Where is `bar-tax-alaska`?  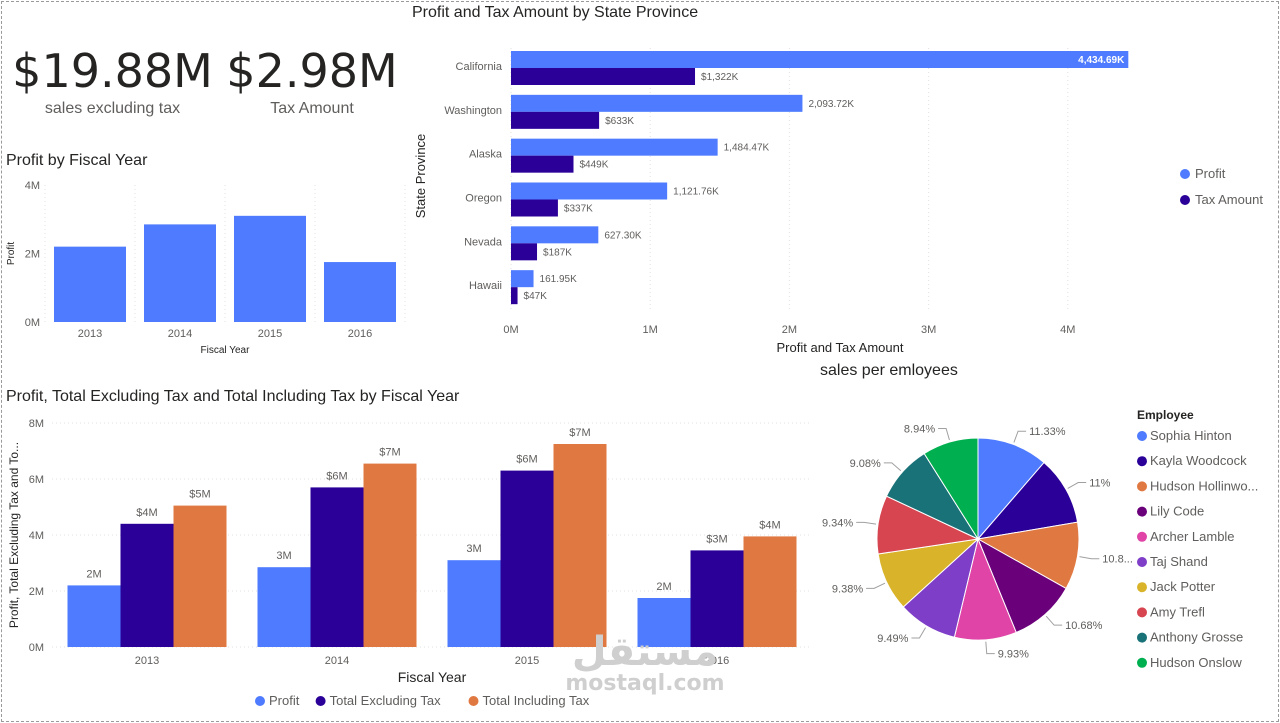 bar-tax-alaska is located at coordinates (542, 164).